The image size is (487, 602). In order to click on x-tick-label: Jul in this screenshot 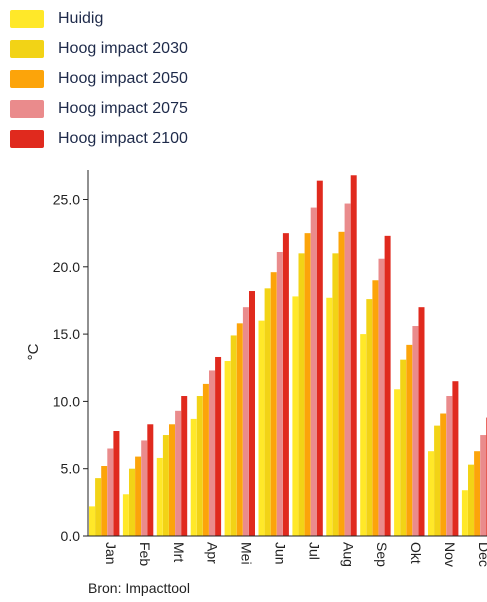, I will do `click(314, 551)`.